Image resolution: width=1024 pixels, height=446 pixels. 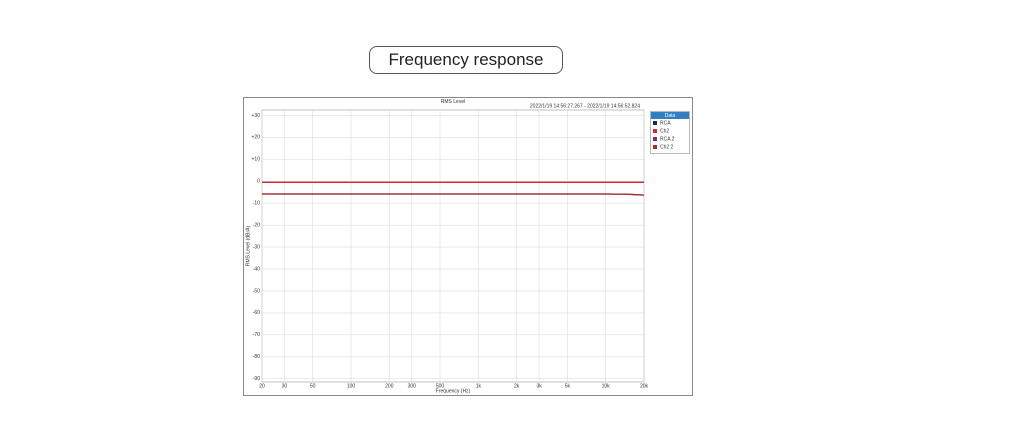 What do you see at coordinates (262, 386) in the screenshot?
I see `x-tick-label: 20` at bounding box center [262, 386].